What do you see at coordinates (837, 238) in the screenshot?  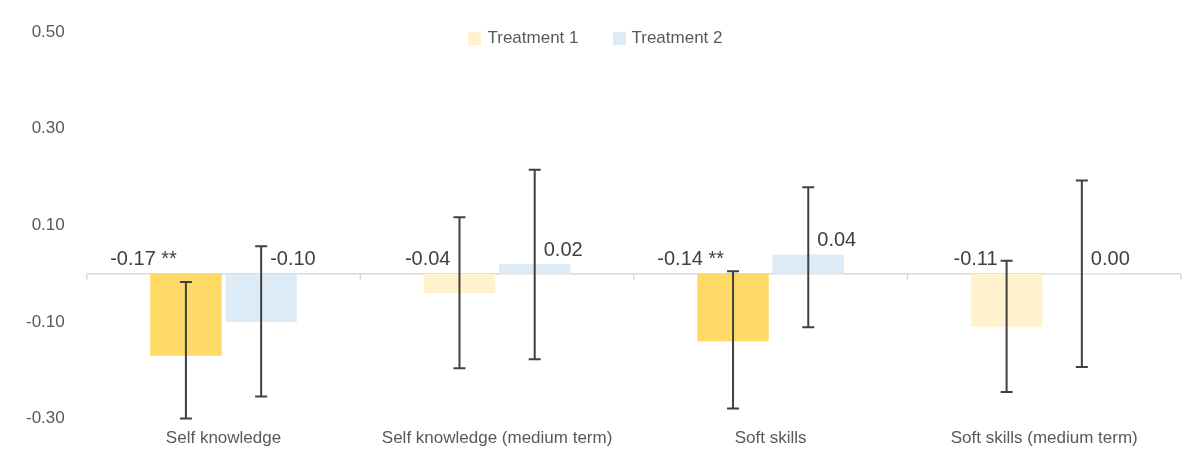 I see `data-label: 0.04` at bounding box center [837, 238].